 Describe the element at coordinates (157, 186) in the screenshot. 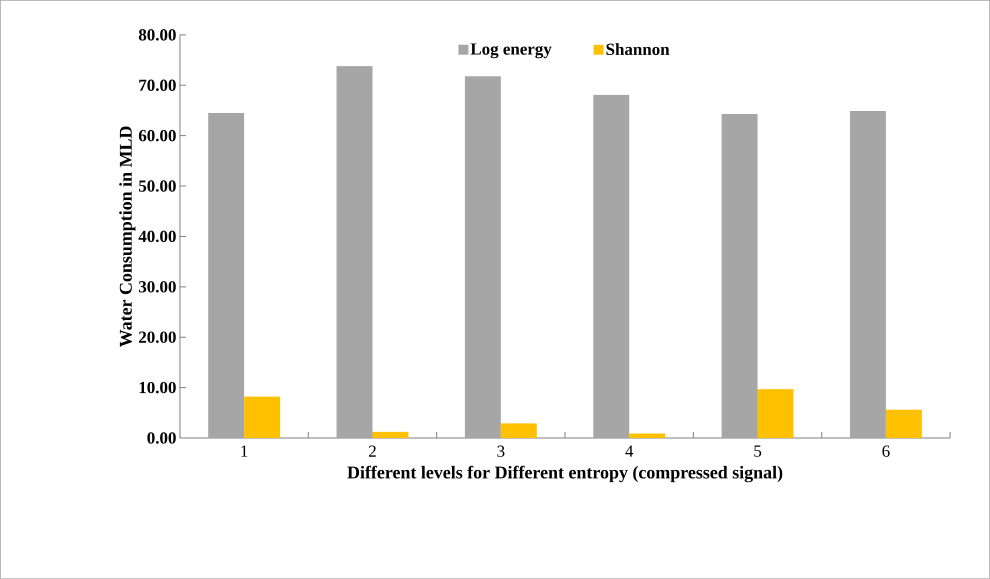

I see `y-tick-label: 50.00` at that location.